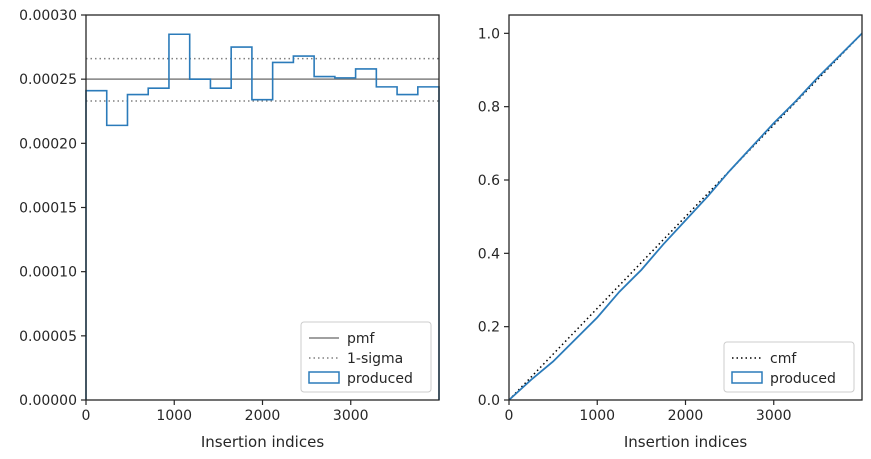  Describe the element at coordinates (489, 181) in the screenshot. I see `panel-2-y-tick-label: 0.6` at that location.